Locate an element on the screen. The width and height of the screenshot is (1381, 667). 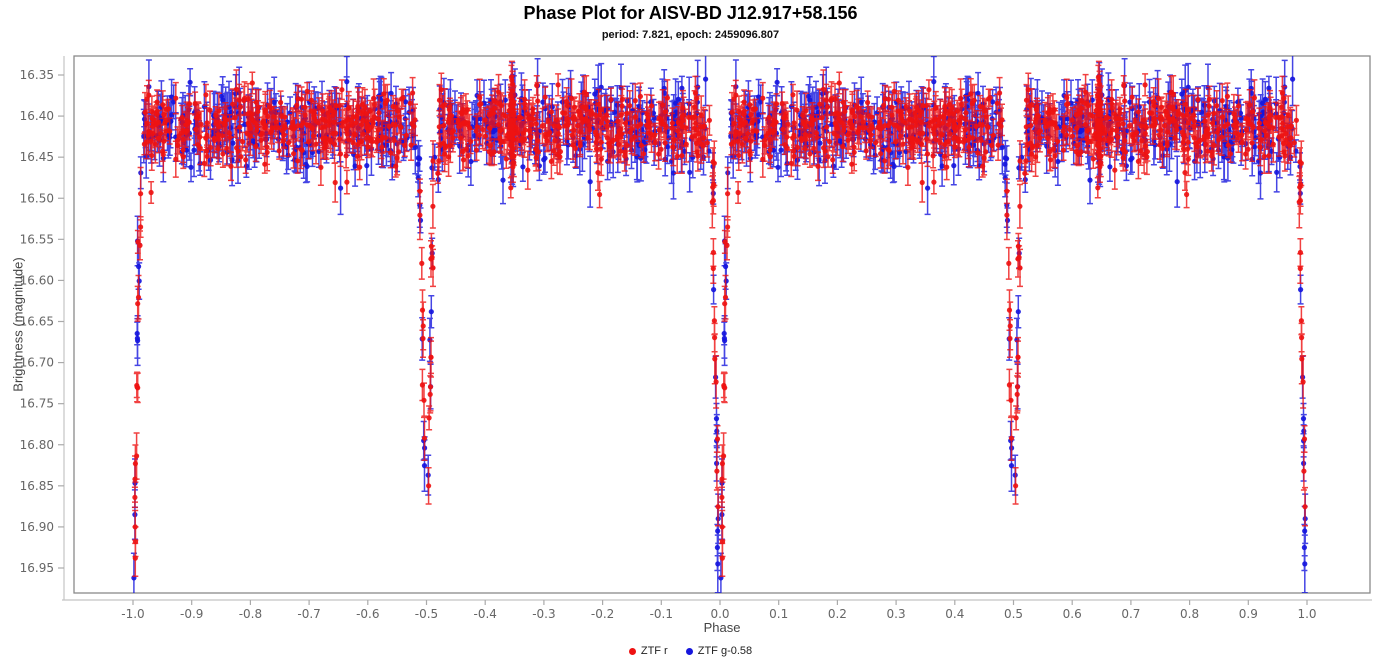
y-axis-title: Brightness (magnitude) is located at coordinates (18, 324).